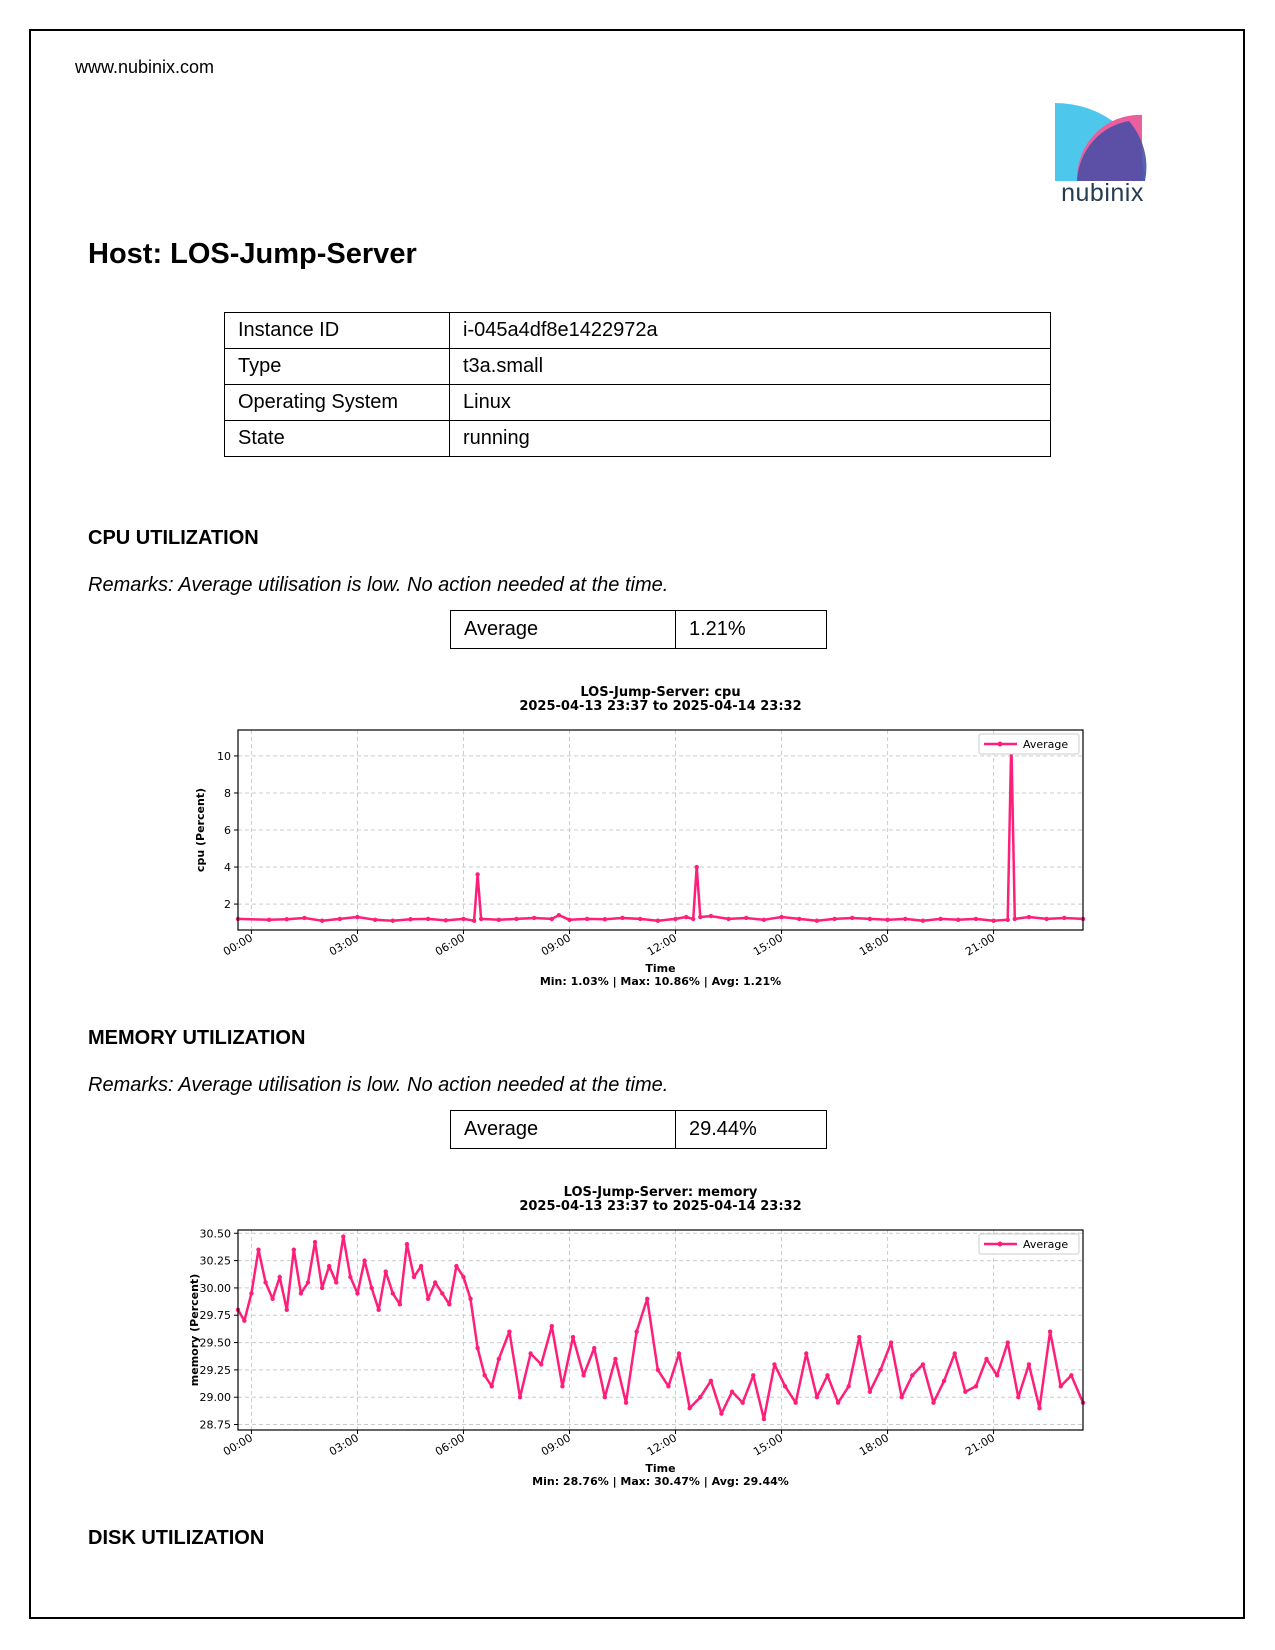 The height and width of the screenshot is (1650, 1275). Describe the element at coordinates (750, 330) in the screenshot. I see `instance-id-value: i-045a4df8e1422972a` at that location.